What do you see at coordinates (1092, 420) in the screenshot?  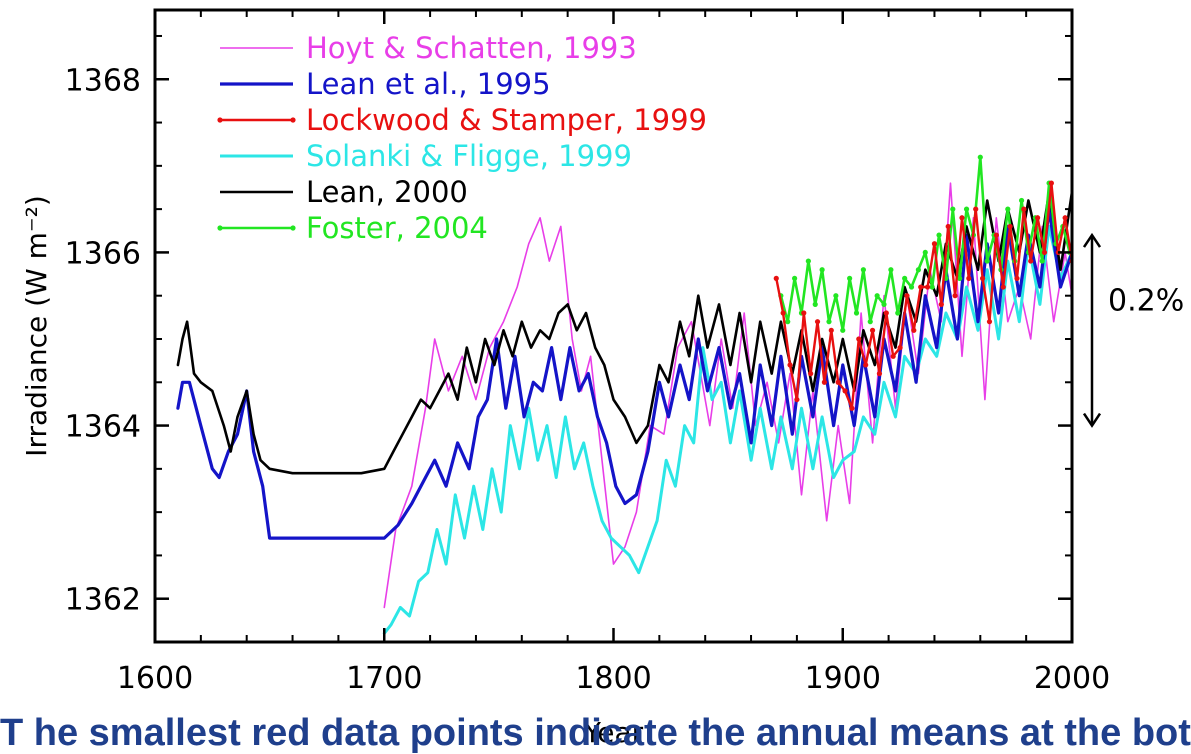 I see `arrow-down-icon` at bounding box center [1092, 420].